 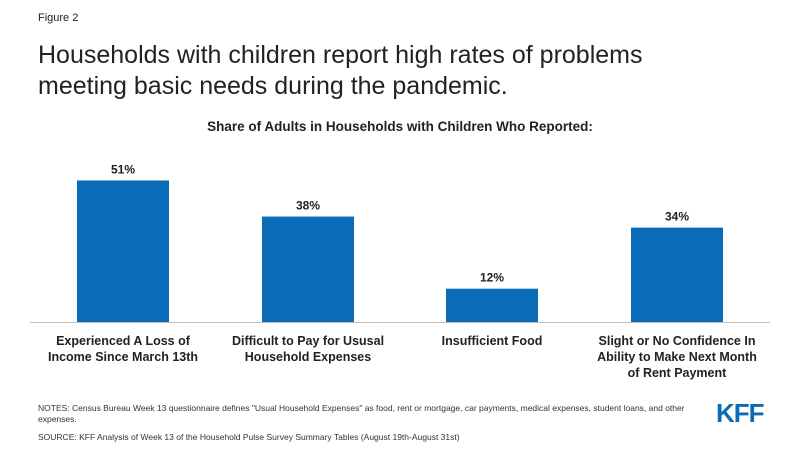 I want to click on category-label: Household Expenses, so click(x=308, y=357).